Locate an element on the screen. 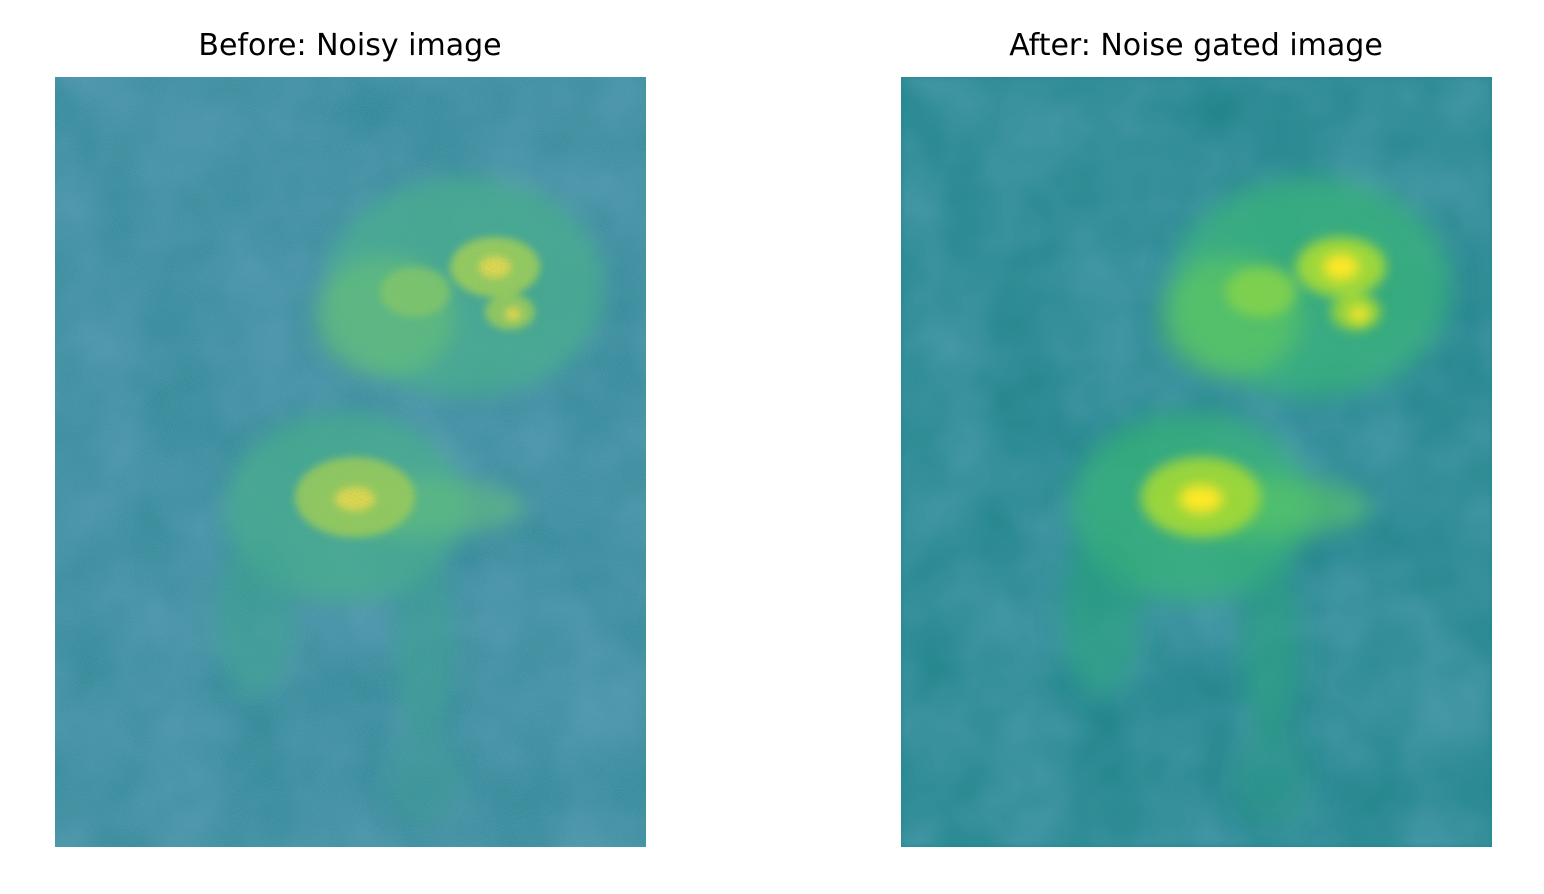 The image size is (1544, 894). smoothed-peaks is located at coordinates (1273, 383).